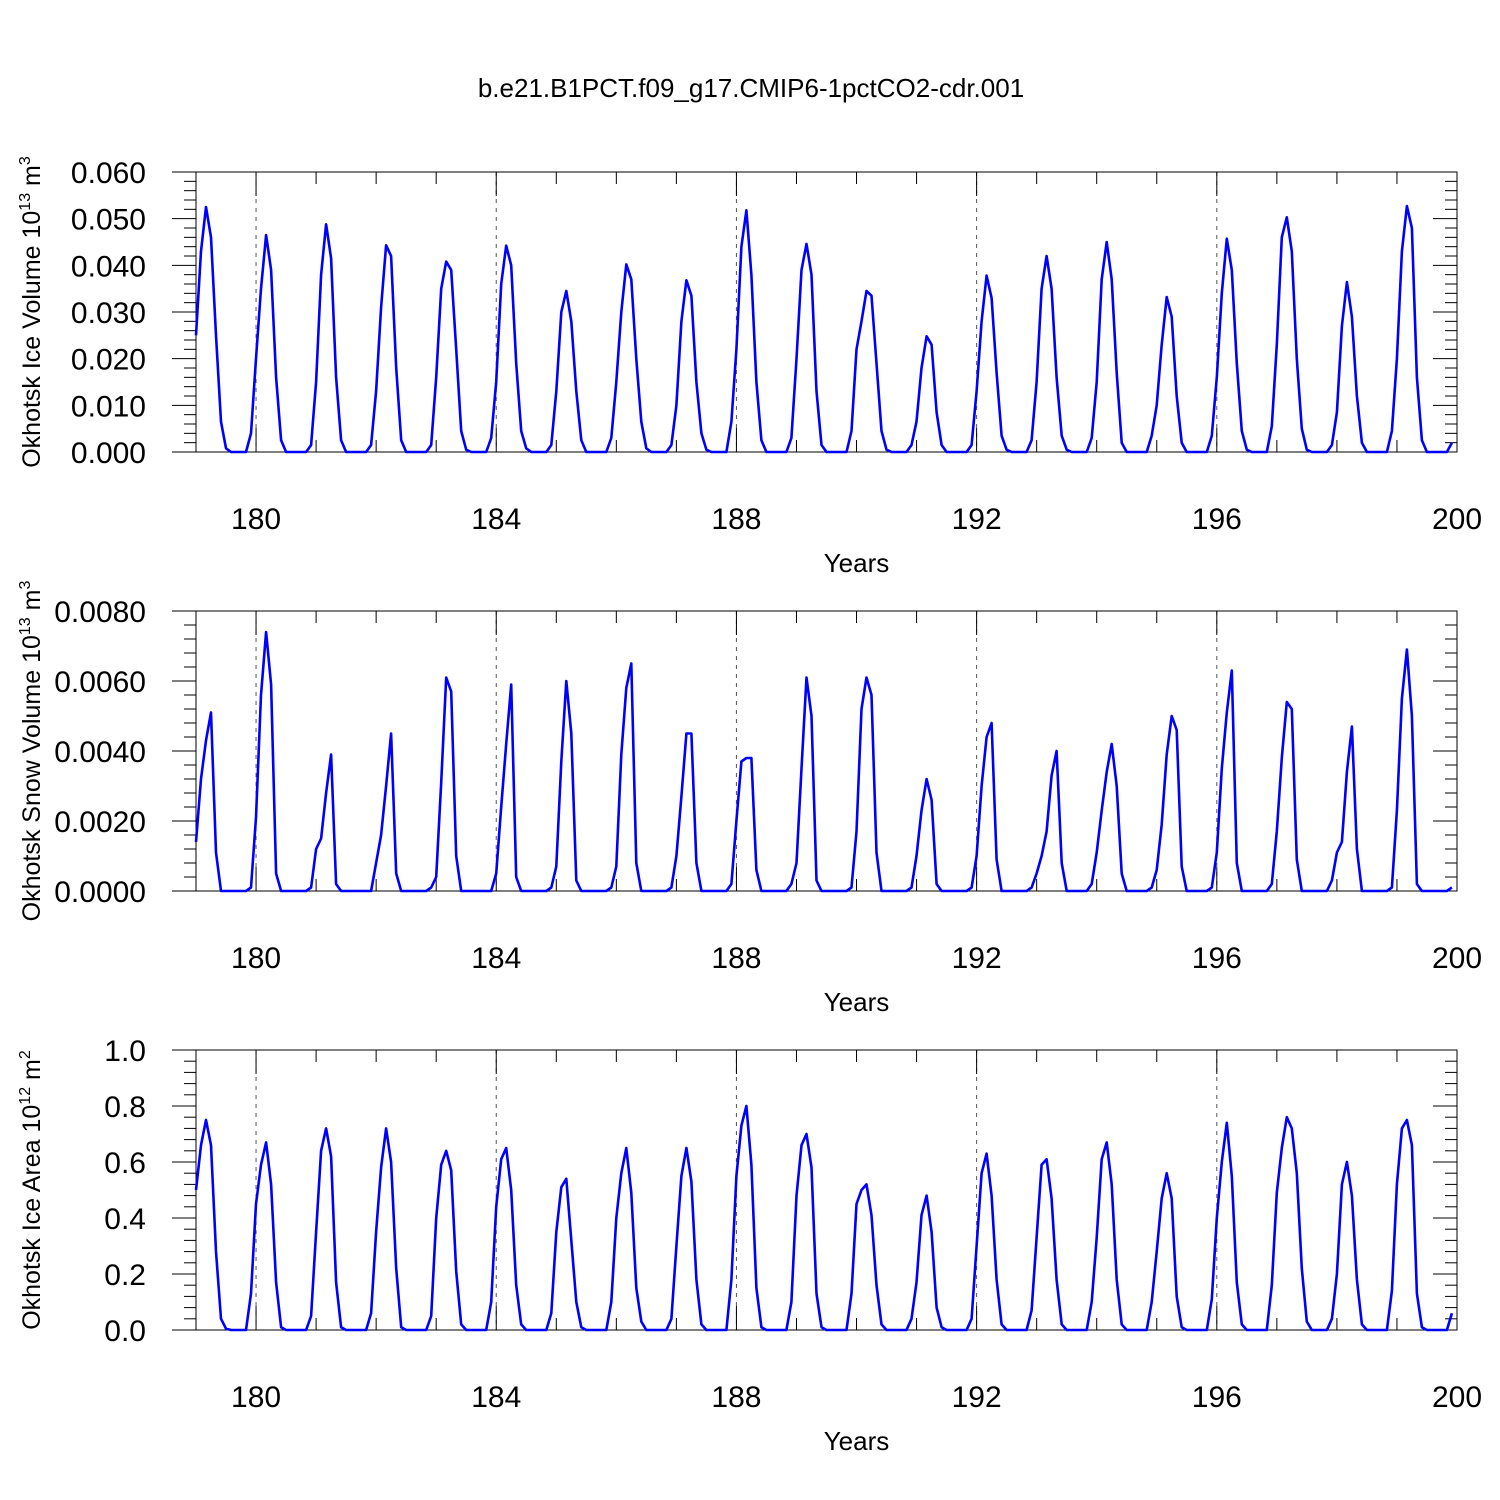 This screenshot has height=1500, width=1500. What do you see at coordinates (125, 1051) in the screenshot?
I see `y-tick-label: 1.0` at bounding box center [125, 1051].